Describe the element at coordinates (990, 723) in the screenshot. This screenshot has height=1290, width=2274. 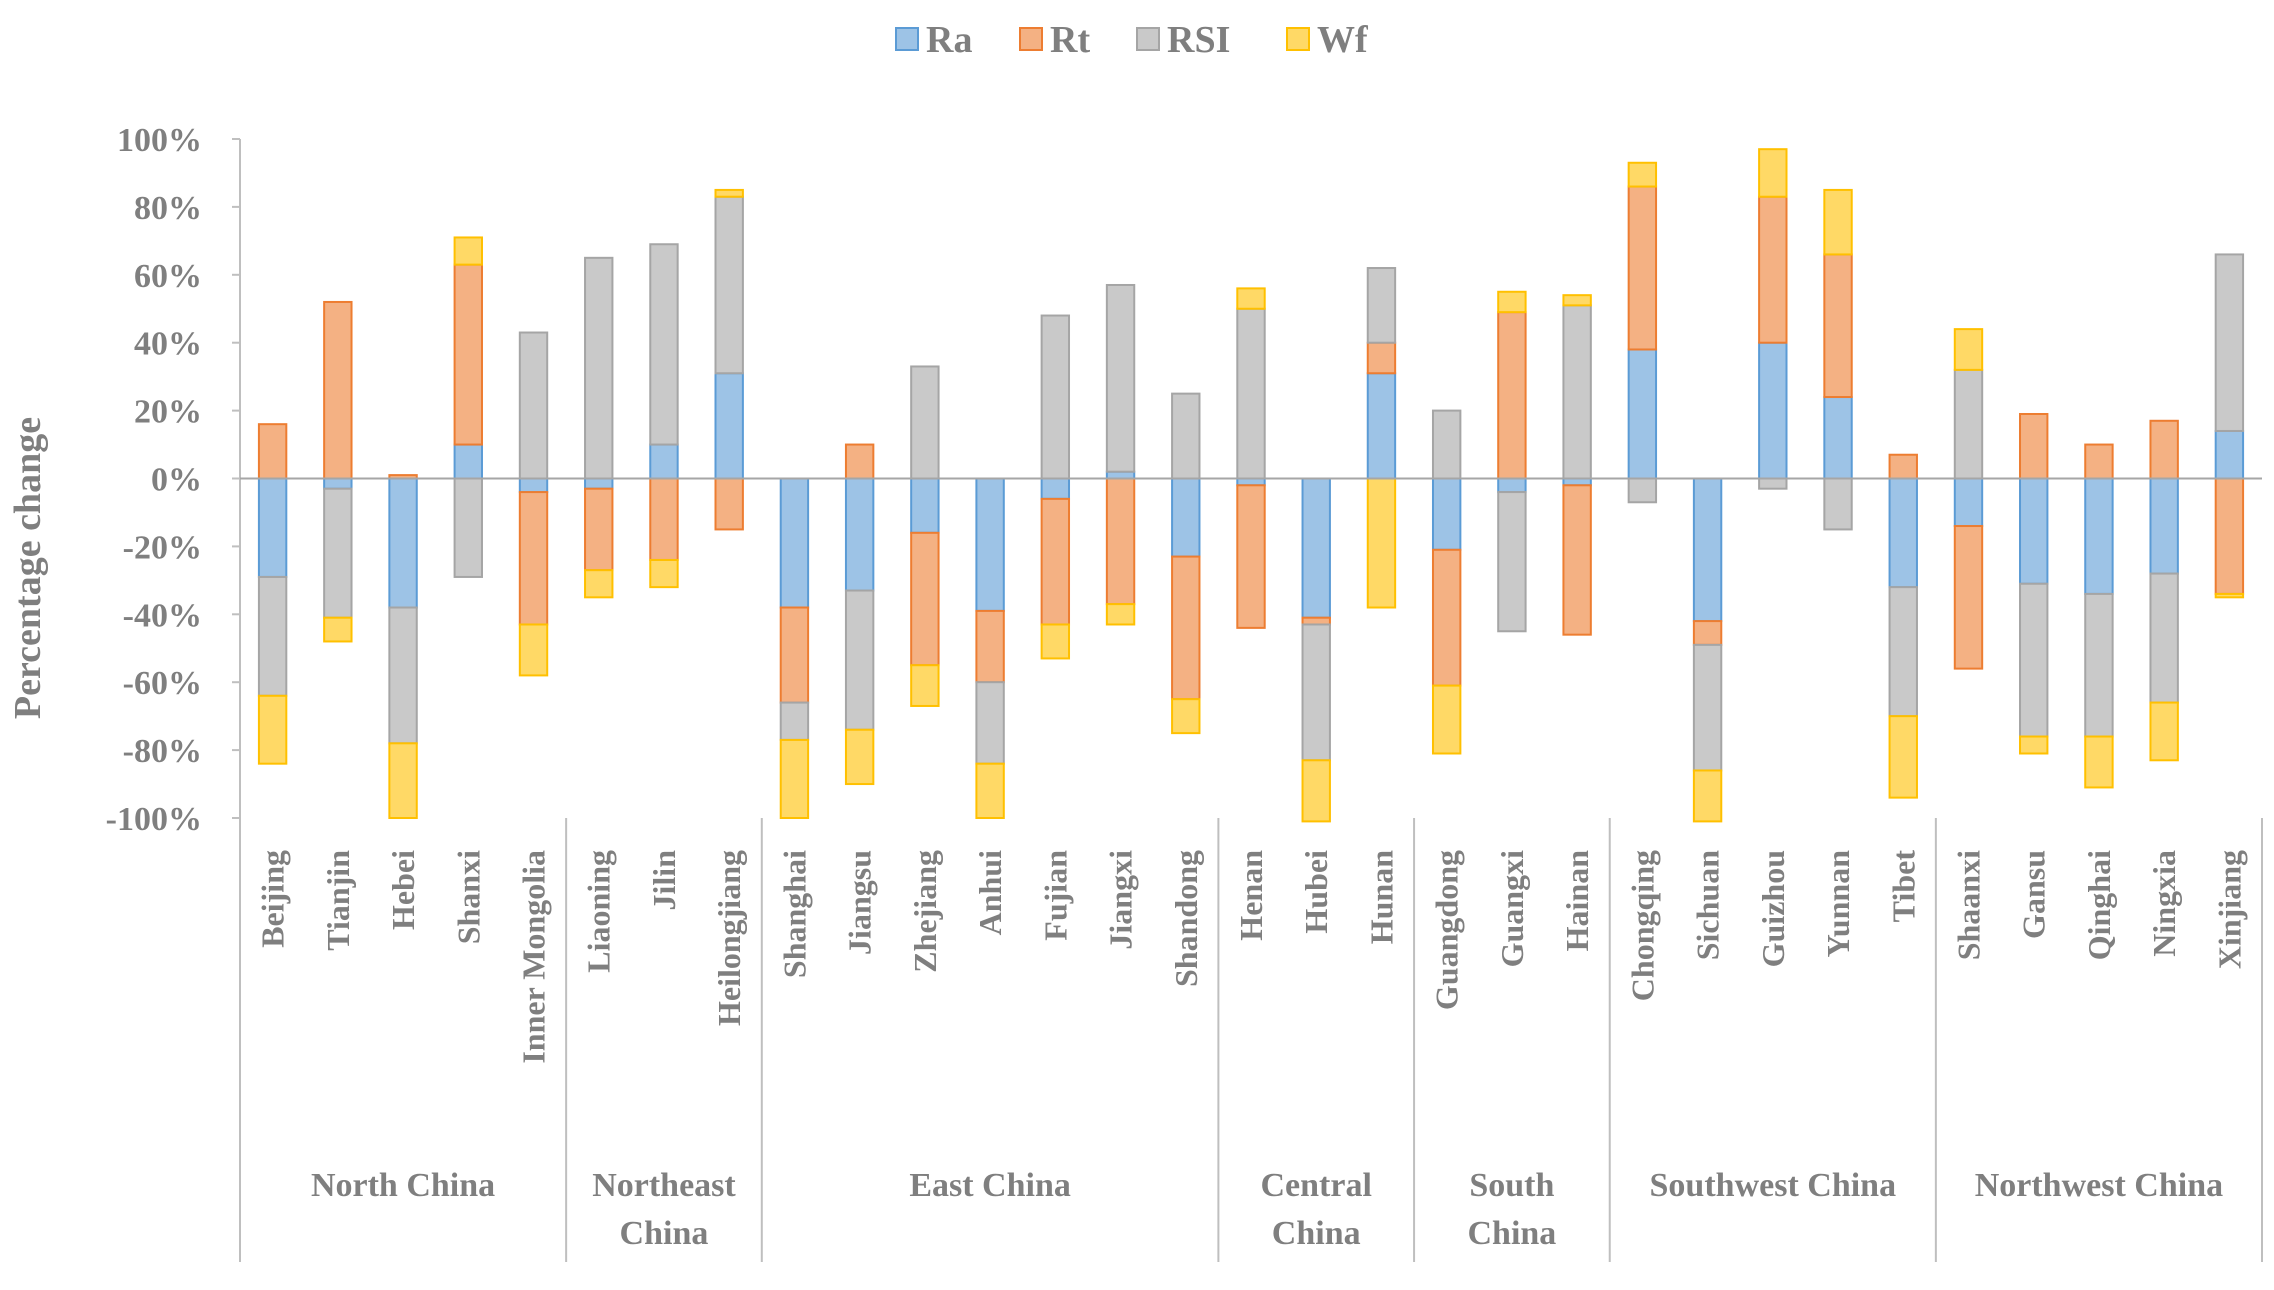
I see `bar-rsi-anhui` at that location.